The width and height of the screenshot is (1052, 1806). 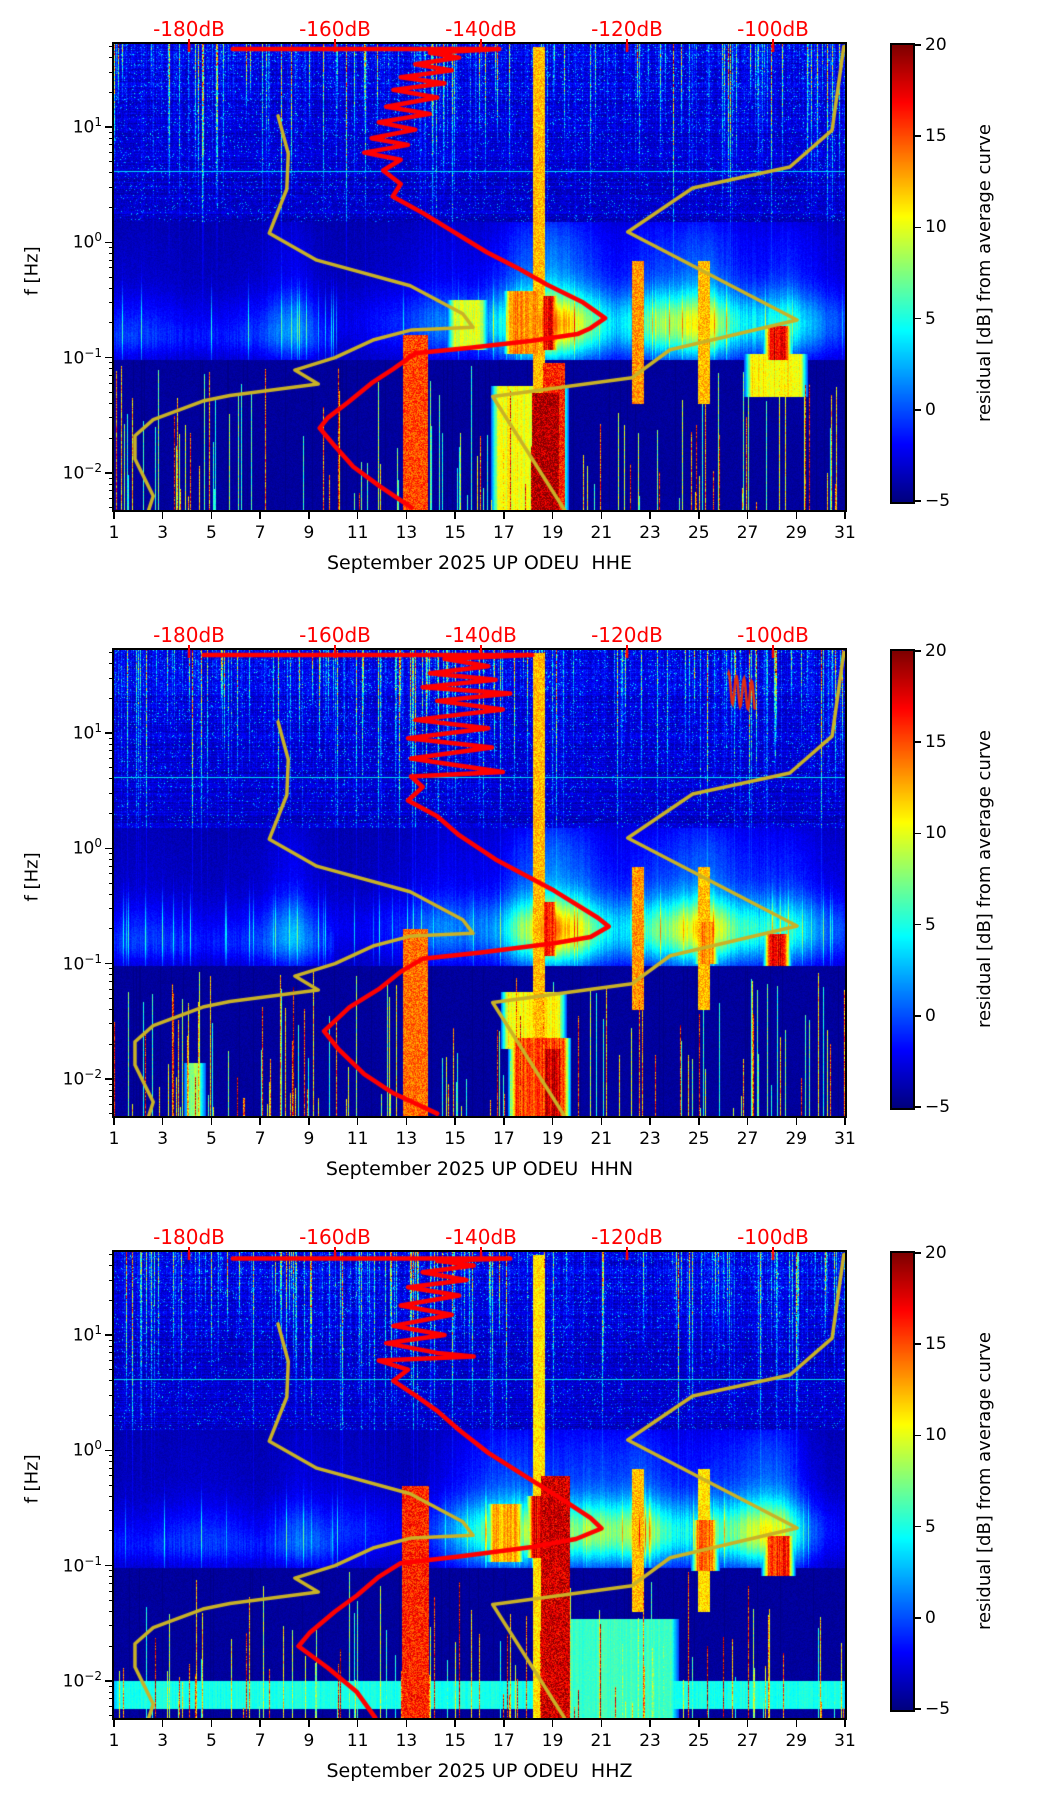 I want to click on y-axis-label: f [Hz], so click(x=32, y=1479).